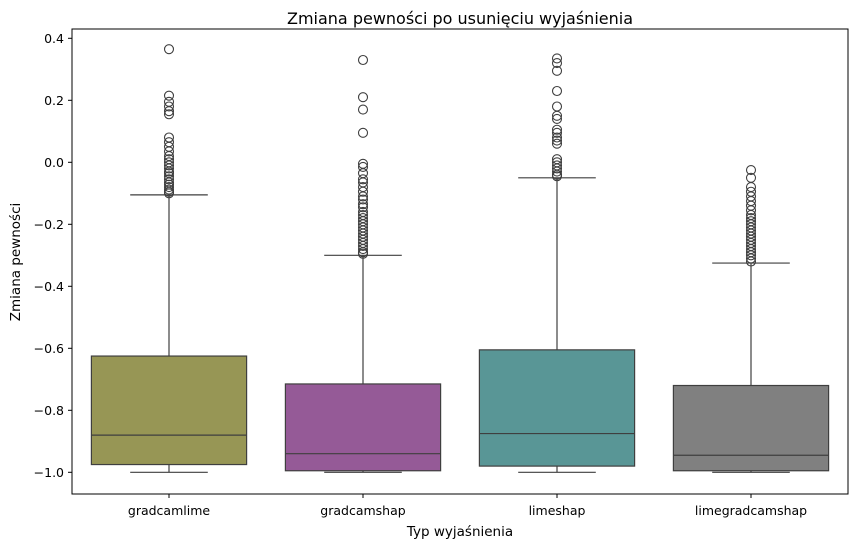 This screenshot has width=858, height=548. What do you see at coordinates (49, 472) in the screenshot?
I see `y-tick-label: −1.0` at bounding box center [49, 472].